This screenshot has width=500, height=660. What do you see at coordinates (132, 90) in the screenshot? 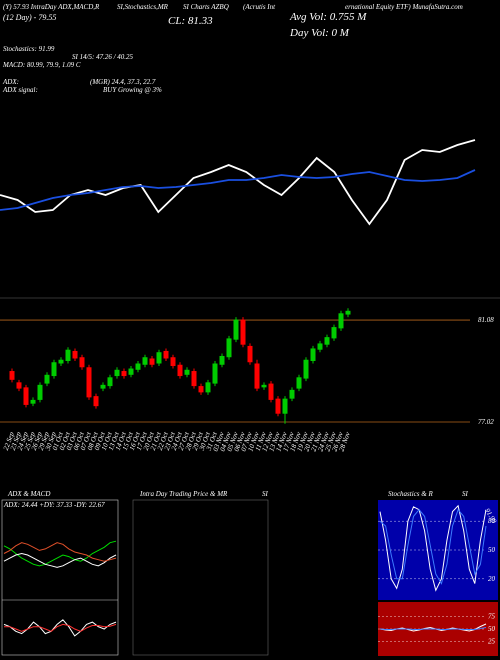
I see `stat-text: BUY Growing @ 3%` at bounding box center [132, 90].